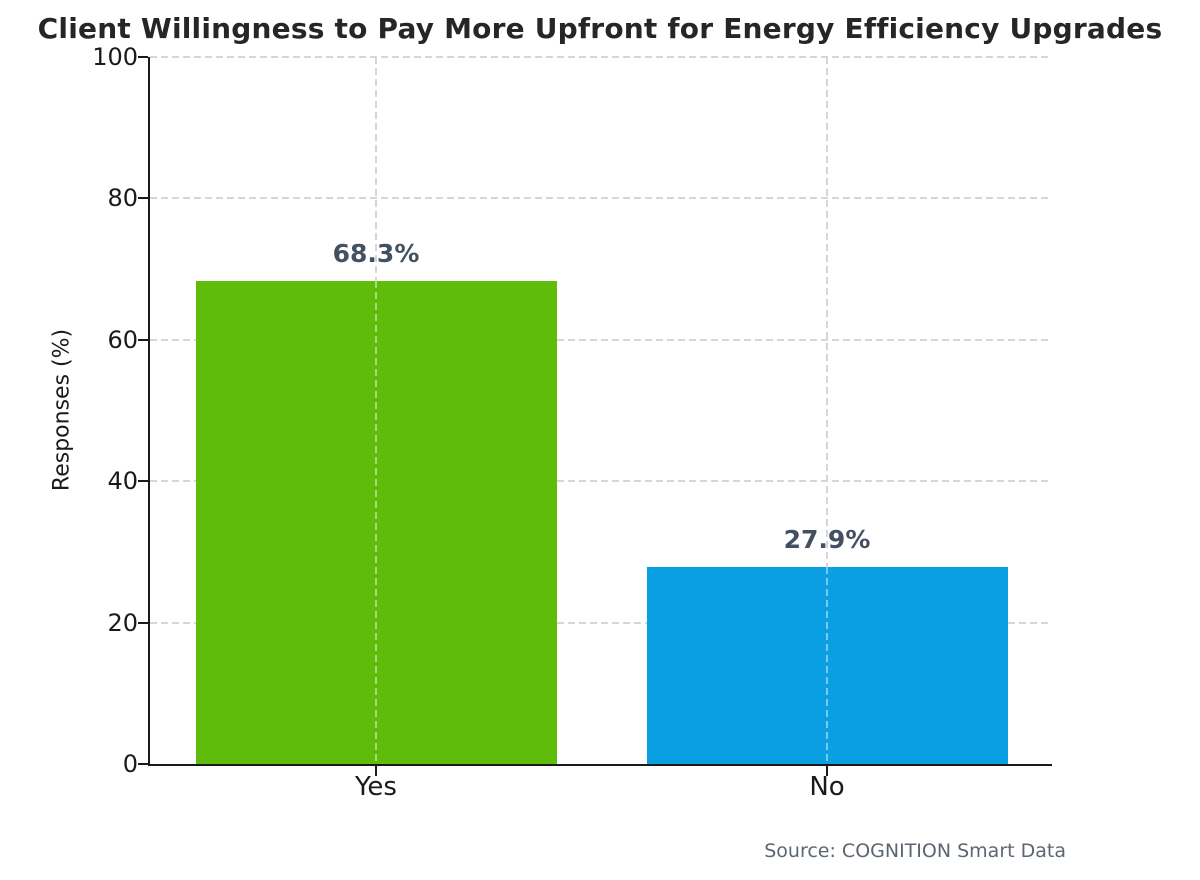 This screenshot has width=1200, height=880. I want to click on y-axis-label: Responses (%), so click(62, 410).